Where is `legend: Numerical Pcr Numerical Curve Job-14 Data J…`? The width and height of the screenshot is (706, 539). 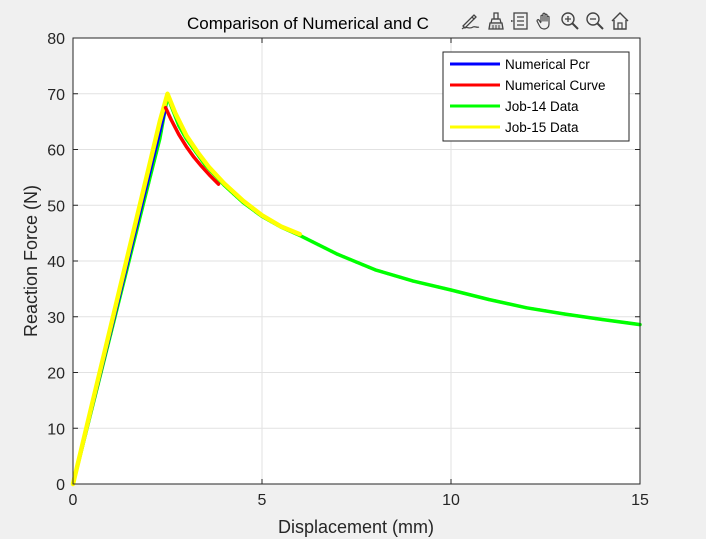
legend: Numerical Pcr Numerical Curve Job-14 Data J… is located at coordinates (536, 96).